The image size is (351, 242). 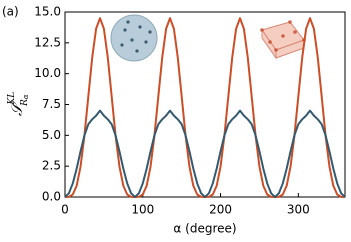 I want to click on sphere, so click(x=134, y=38).